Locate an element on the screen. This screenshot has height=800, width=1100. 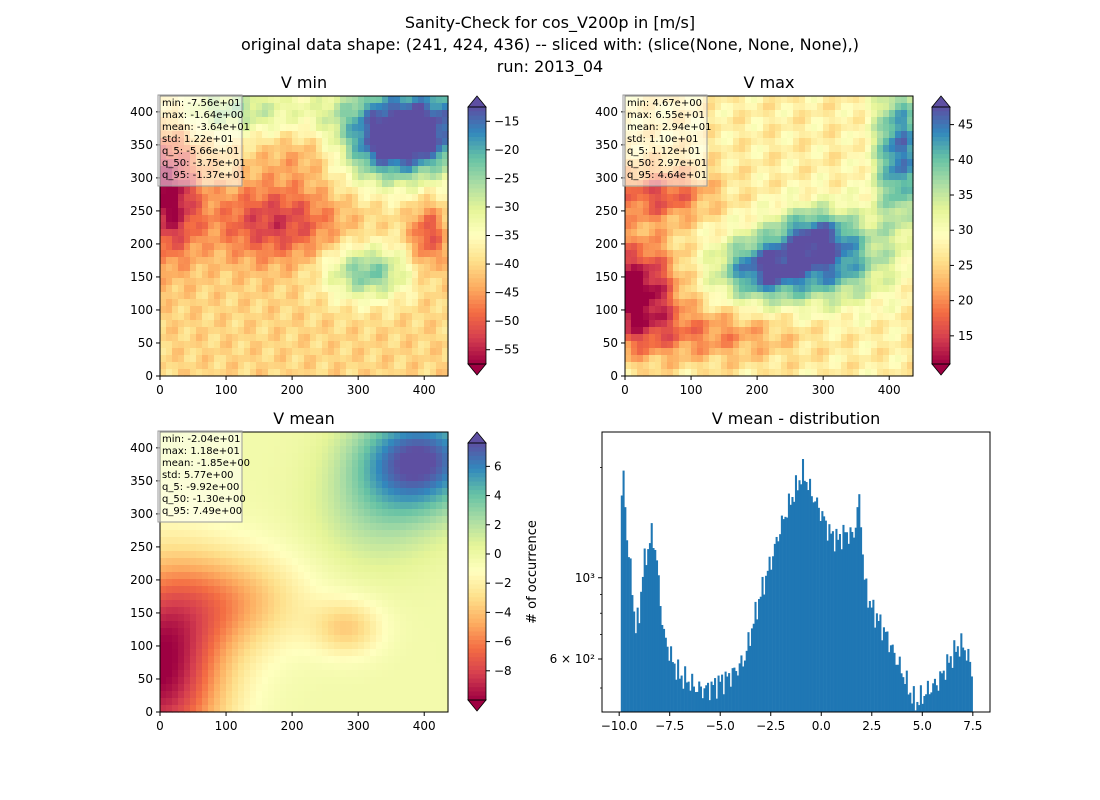
figure-title-line-1: Sanity-Check for cos_V200p in [m/s] is located at coordinates (550, 22).